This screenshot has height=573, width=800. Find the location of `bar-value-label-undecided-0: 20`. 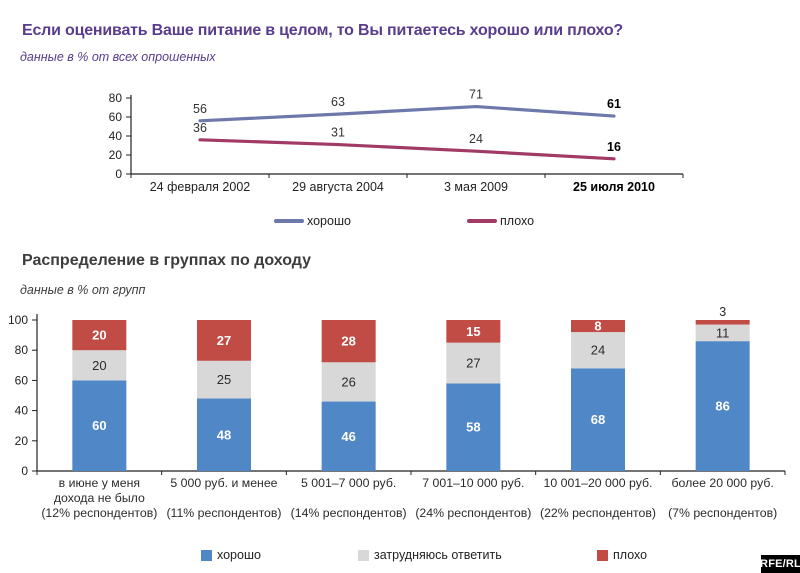

bar-value-label-undecided-0: 20 is located at coordinates (99, 365).